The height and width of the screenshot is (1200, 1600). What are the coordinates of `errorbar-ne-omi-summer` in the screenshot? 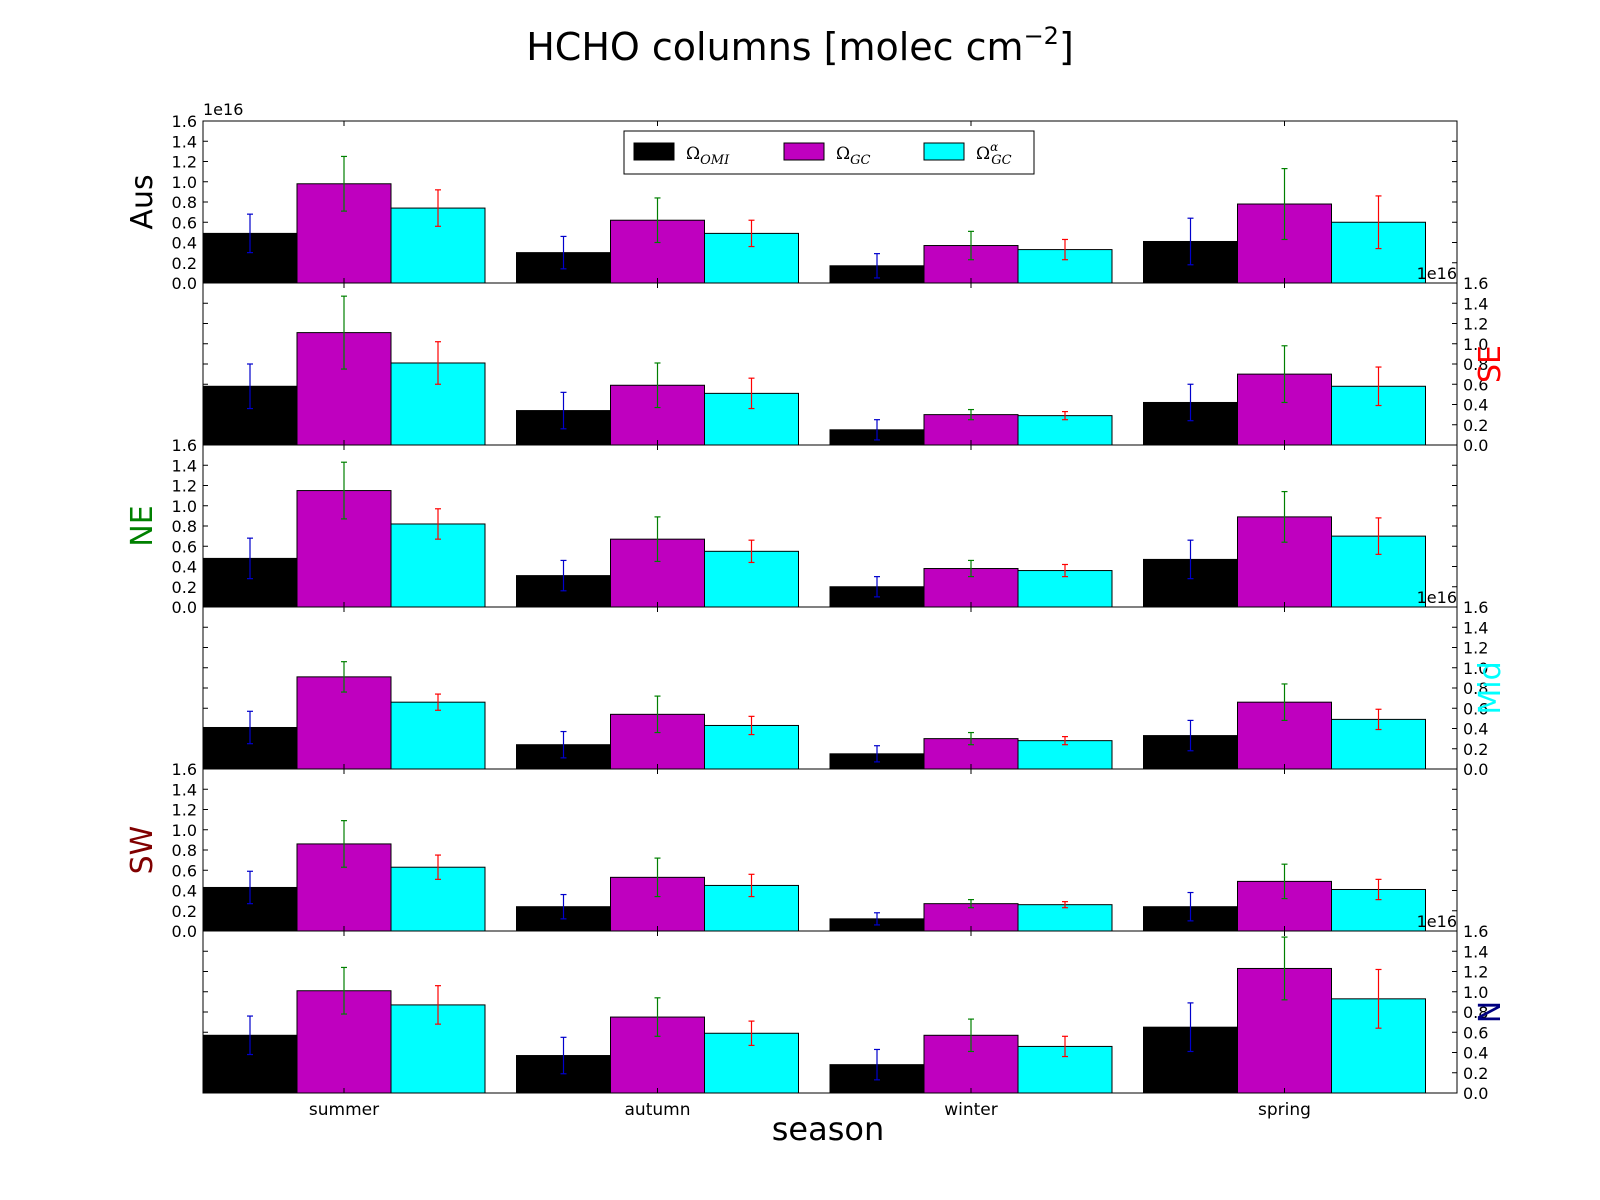 It's located at (250, 558).